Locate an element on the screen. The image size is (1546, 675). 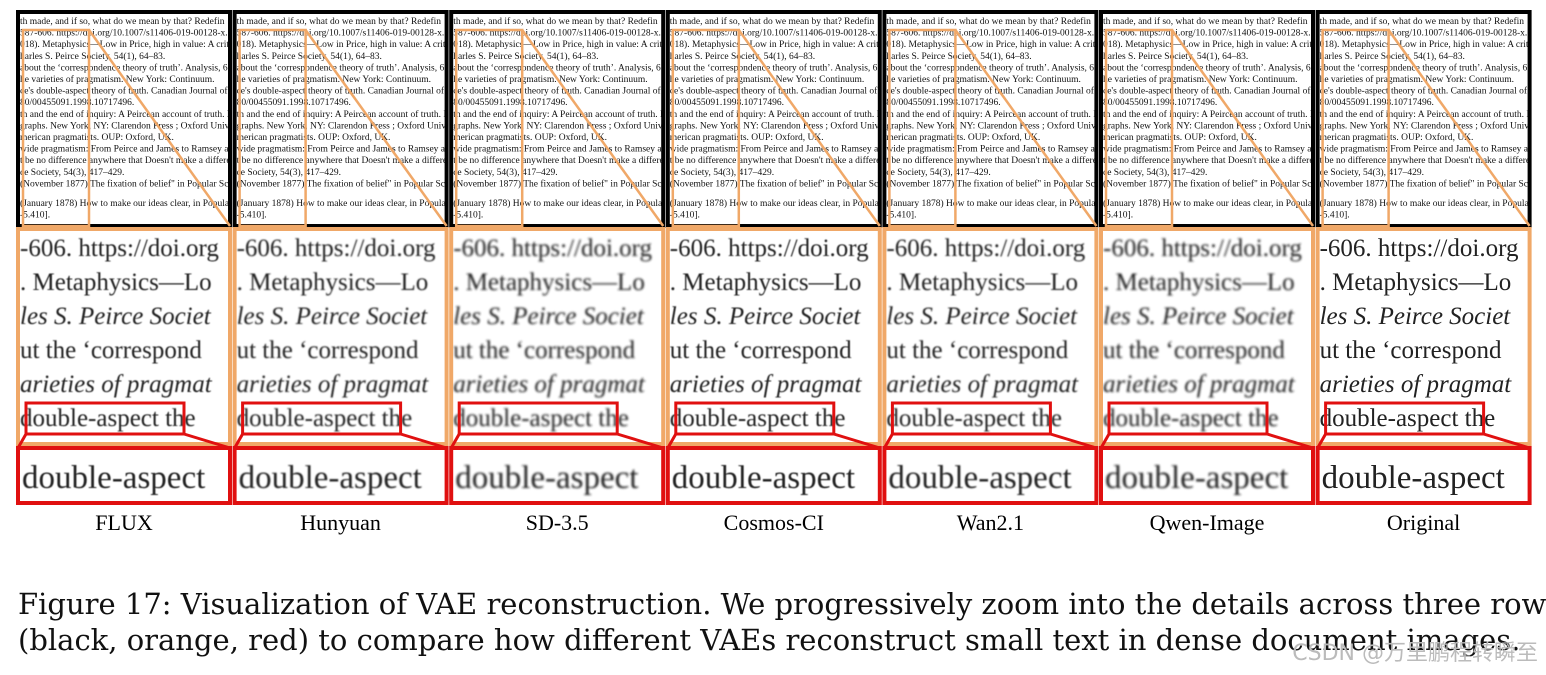
detail-crop: double-aspect is located at coordinates (979, 478).